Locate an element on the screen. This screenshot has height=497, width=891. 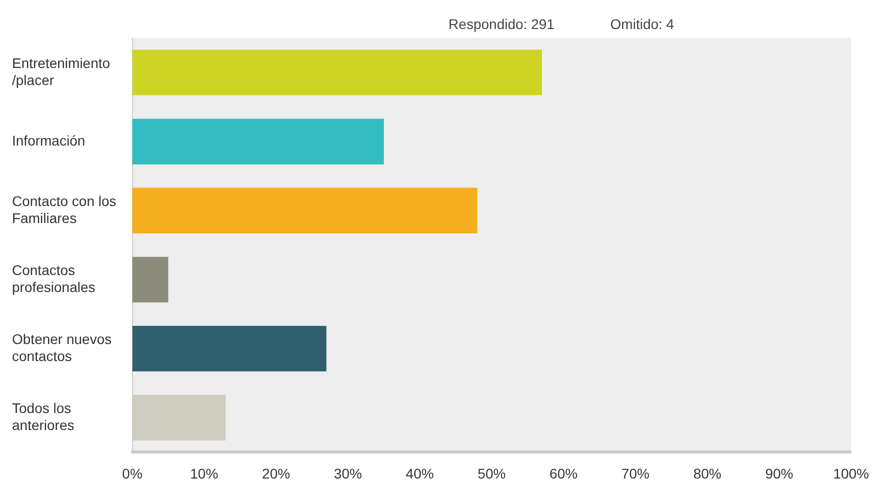
x-tick-label: 90% is located at coordinates (779, 473).